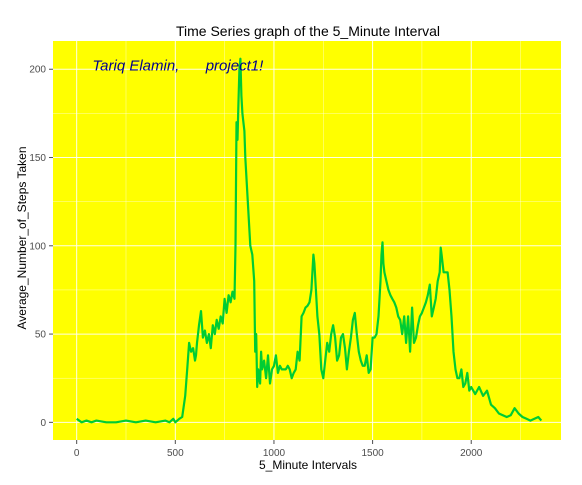  I want to click on y-axis: 0 50 100 150 200, so click(41, 247).